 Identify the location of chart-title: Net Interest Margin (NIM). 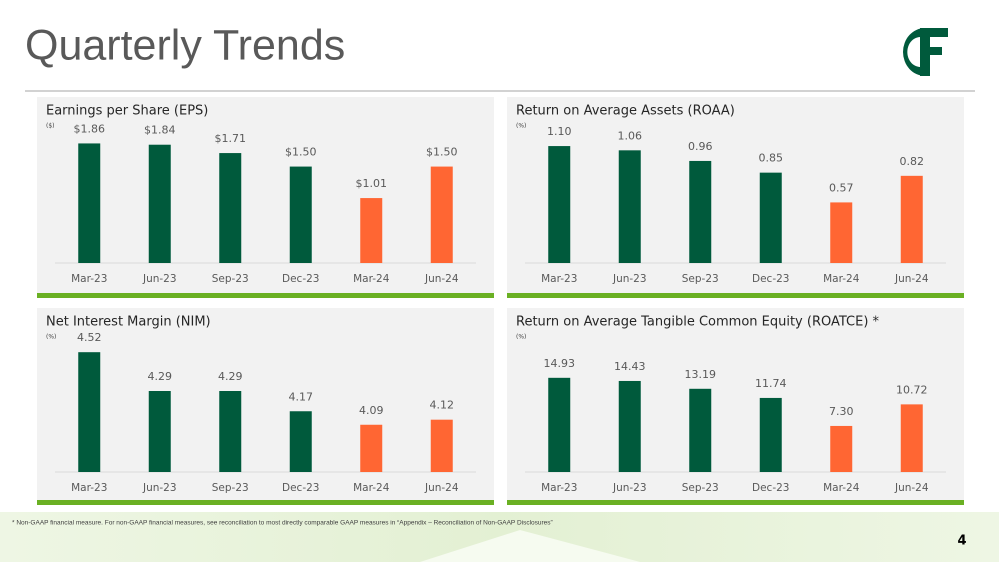
(128, 322).